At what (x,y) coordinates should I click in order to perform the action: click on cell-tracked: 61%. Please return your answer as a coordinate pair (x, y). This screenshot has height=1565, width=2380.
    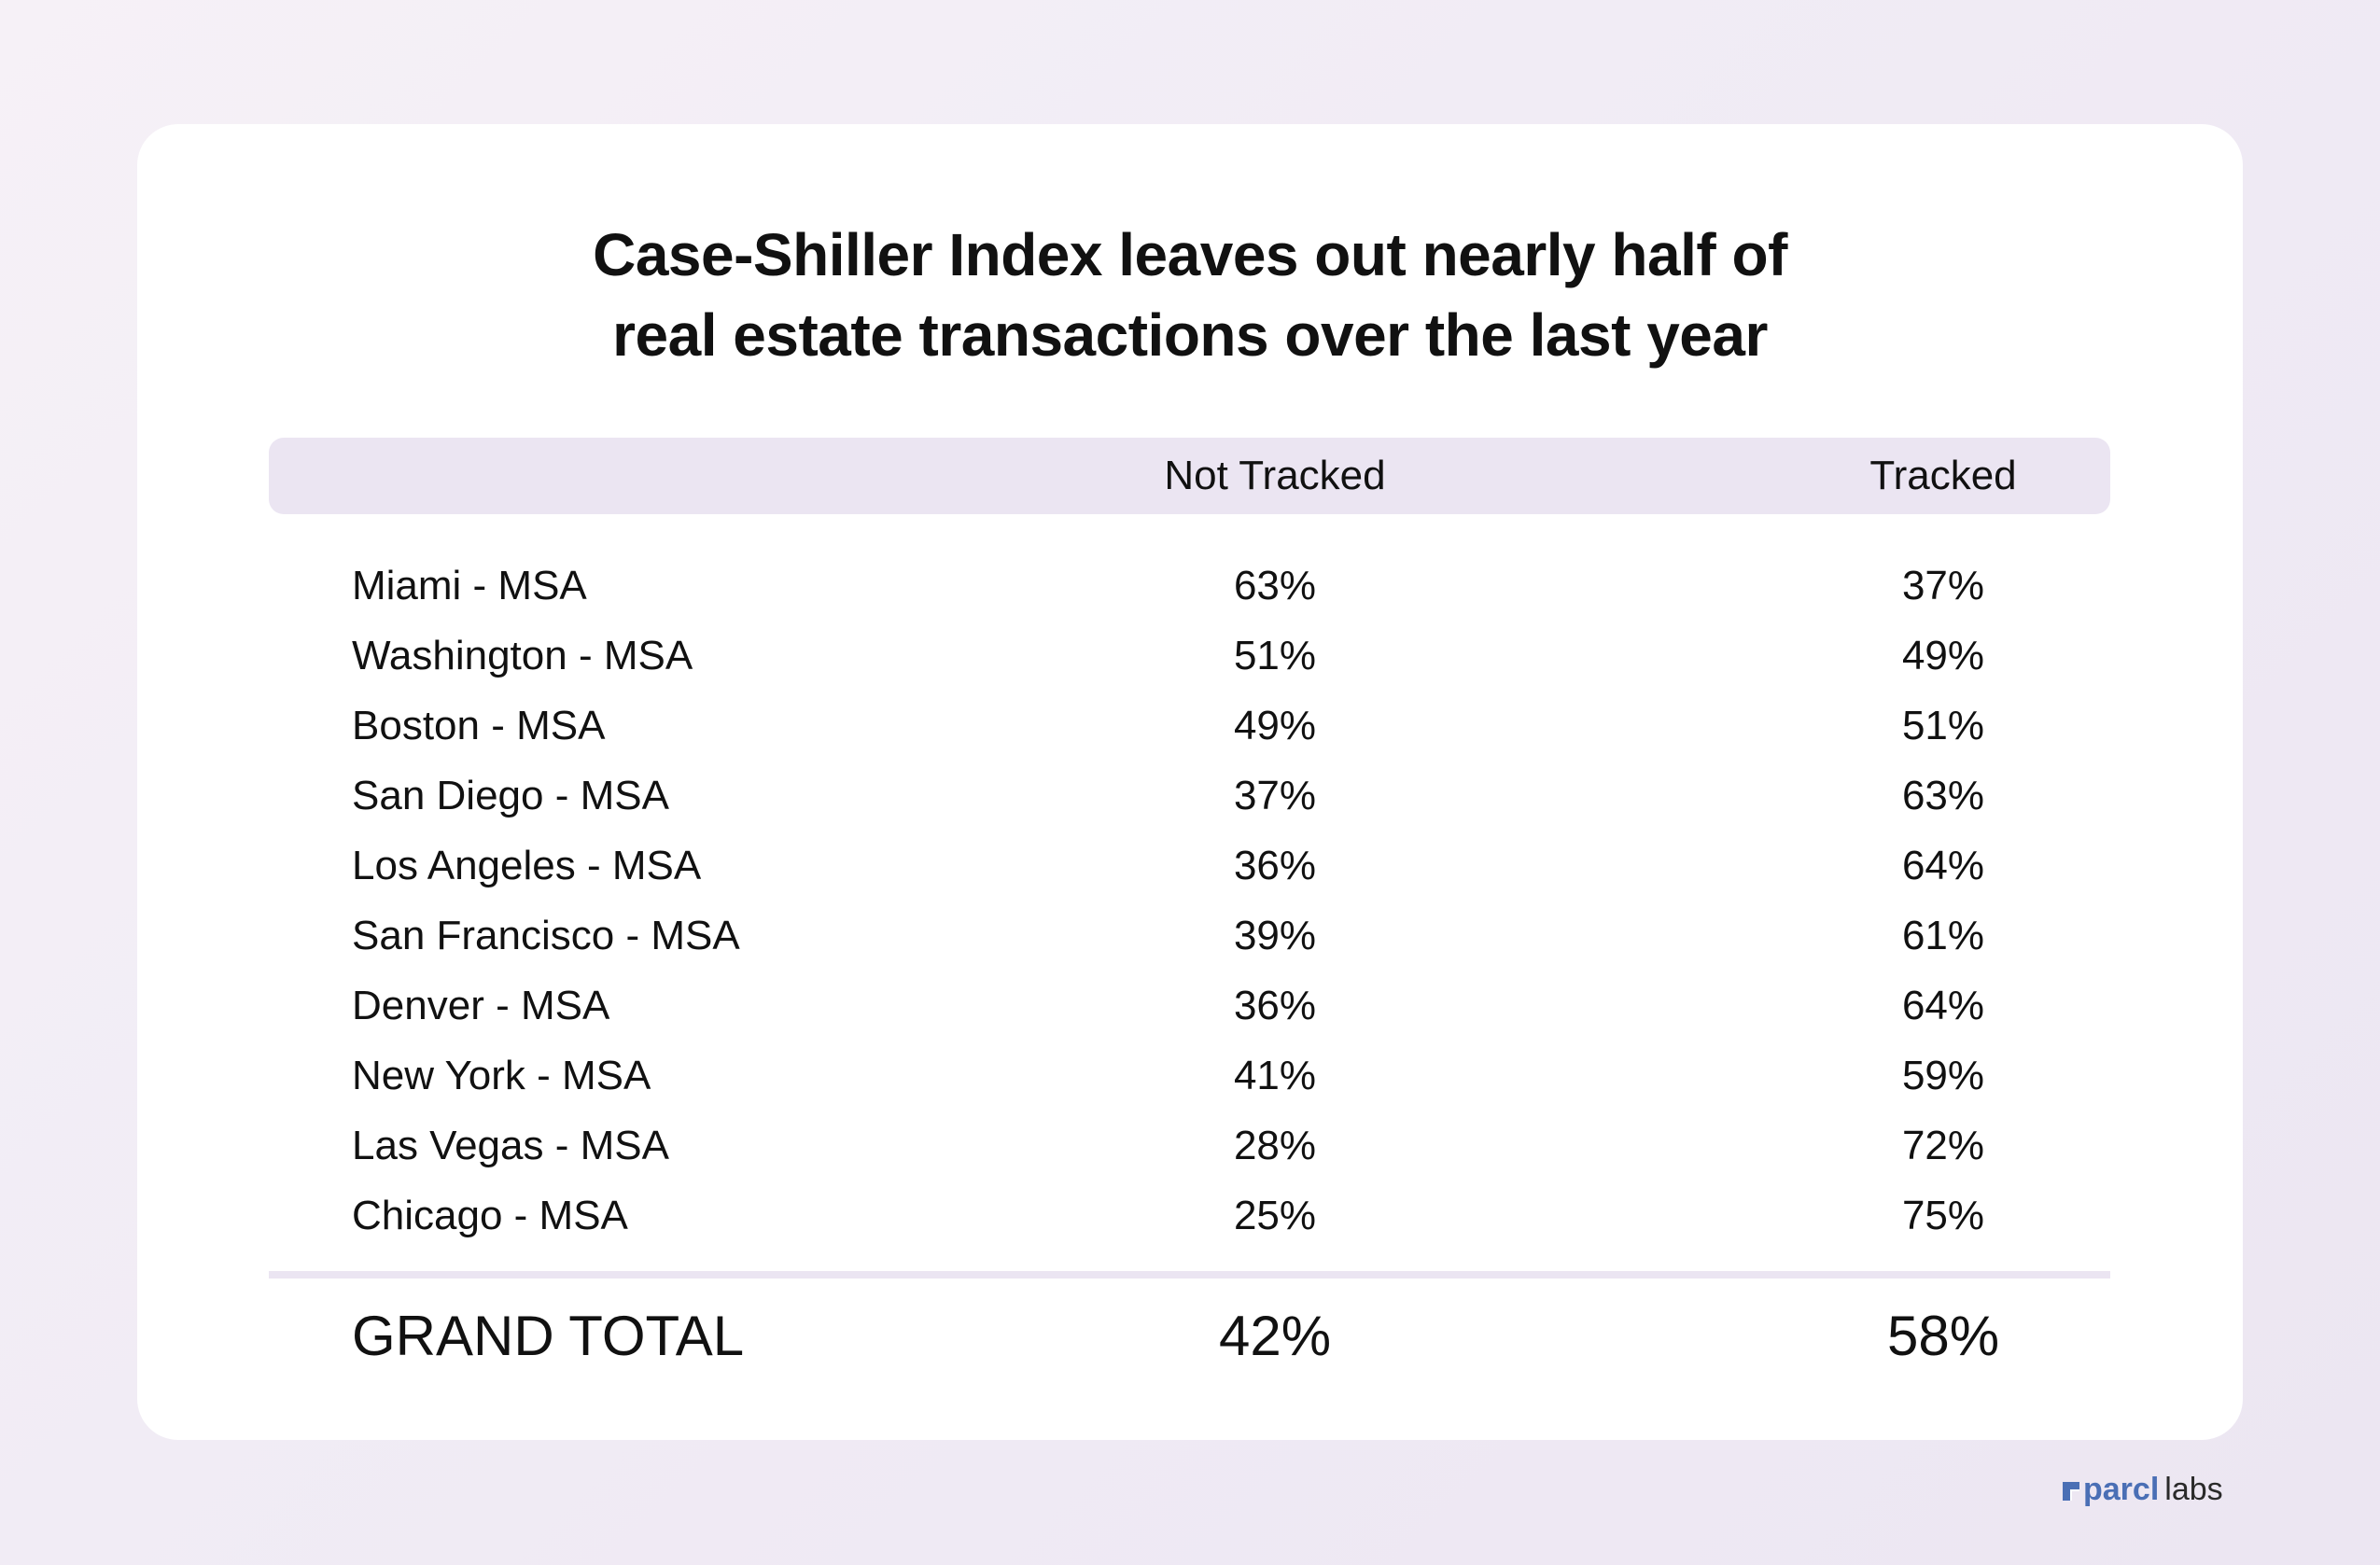
    Looking at the image, I should click on (1943, 935).